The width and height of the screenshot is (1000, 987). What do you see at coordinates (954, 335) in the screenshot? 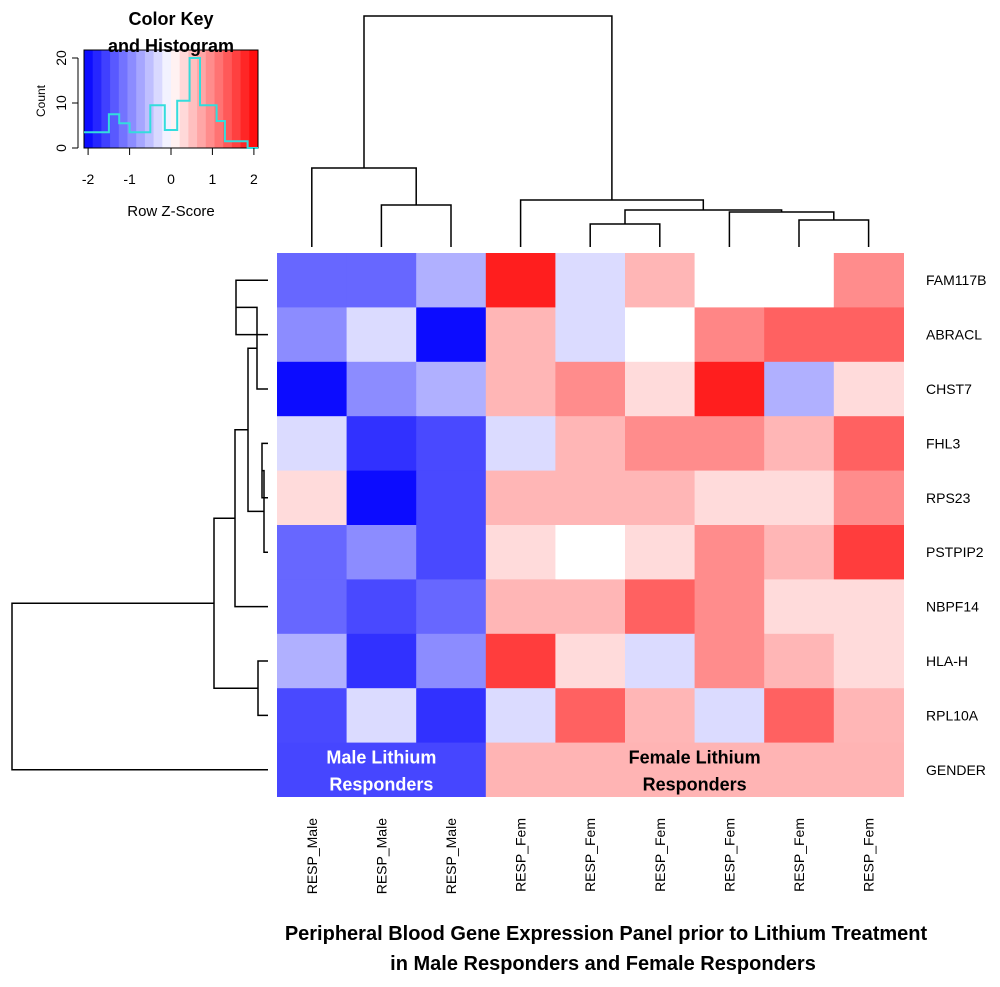
I see `row-label: ABRACL` at bounding box center [954, 335].